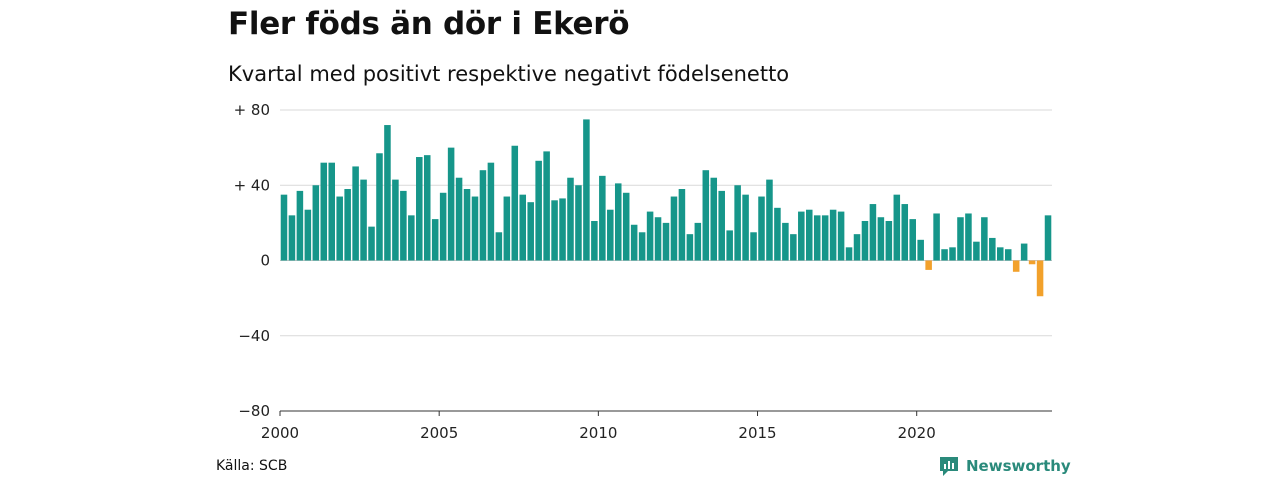 The image size is (1280, 480). Describe the element at coordinates (757, 433) in the screenshot. I see `x-tick-label: 2015` at that location.